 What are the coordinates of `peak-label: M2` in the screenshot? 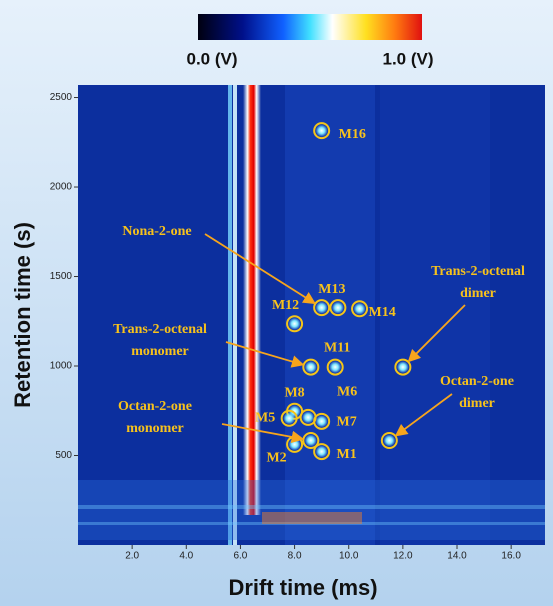 It's located at (276, 458).